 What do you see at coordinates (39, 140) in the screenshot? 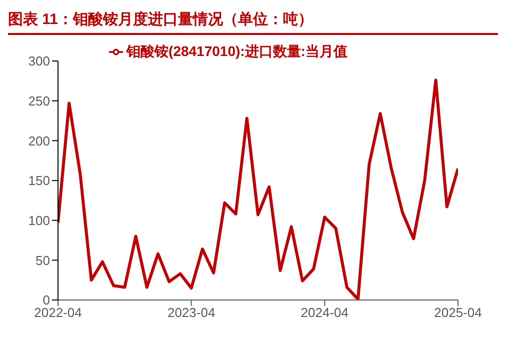
I see `y-tick-label: 200` at bounding box center [39, 140].